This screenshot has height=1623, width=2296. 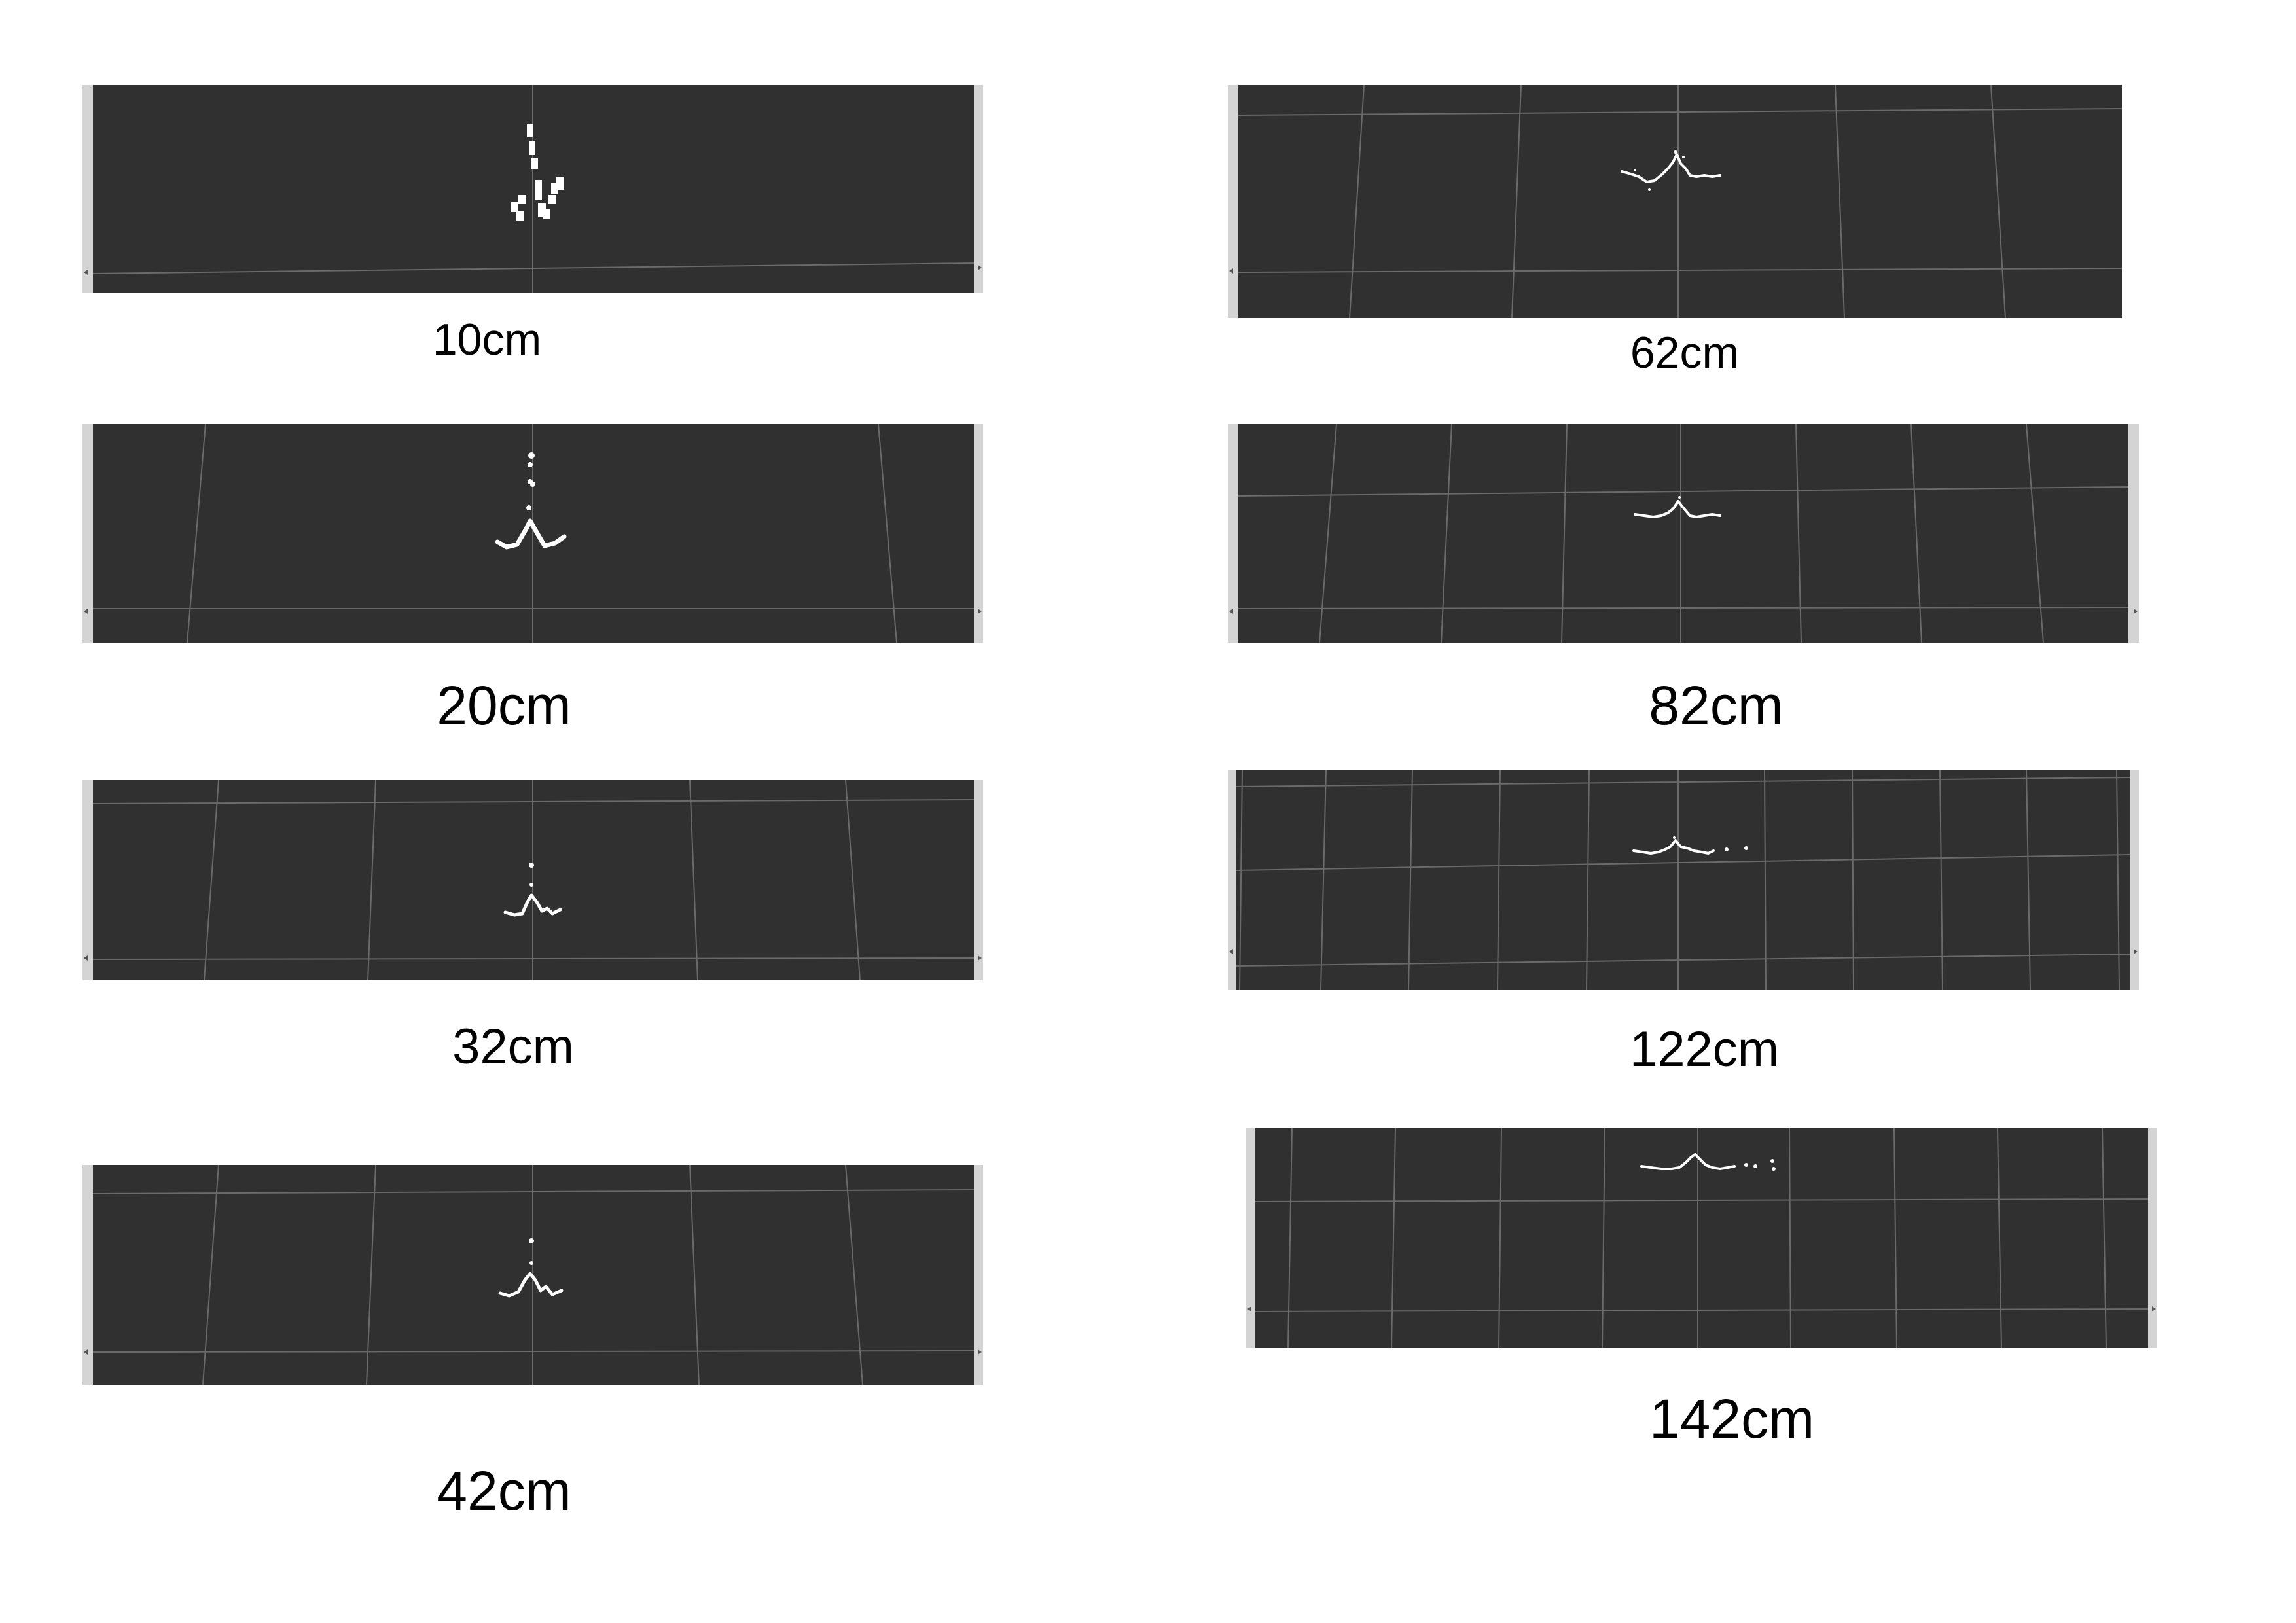 What do you see at coordinates (513, 1047) in the screenshot?
I see `distance-label: 32cm` at bounding box center [513, 1047].